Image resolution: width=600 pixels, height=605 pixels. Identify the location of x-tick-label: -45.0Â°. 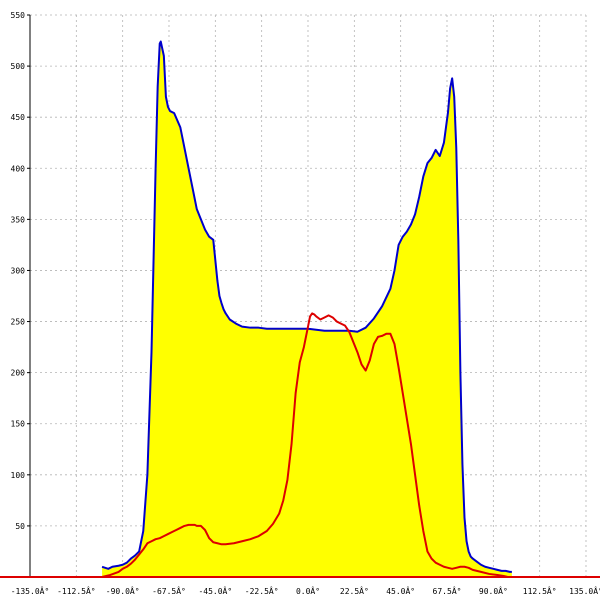
(215, 590).